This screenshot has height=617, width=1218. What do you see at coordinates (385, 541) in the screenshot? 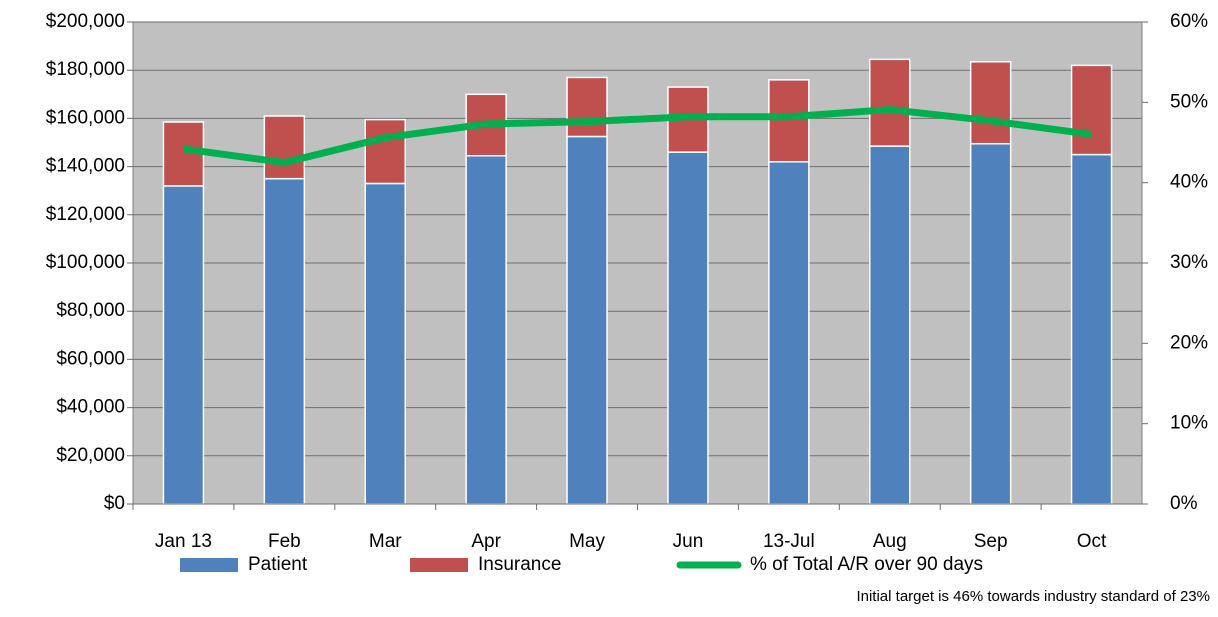
I see `x-tick-label: Mar` at bounding box center [385, 541].